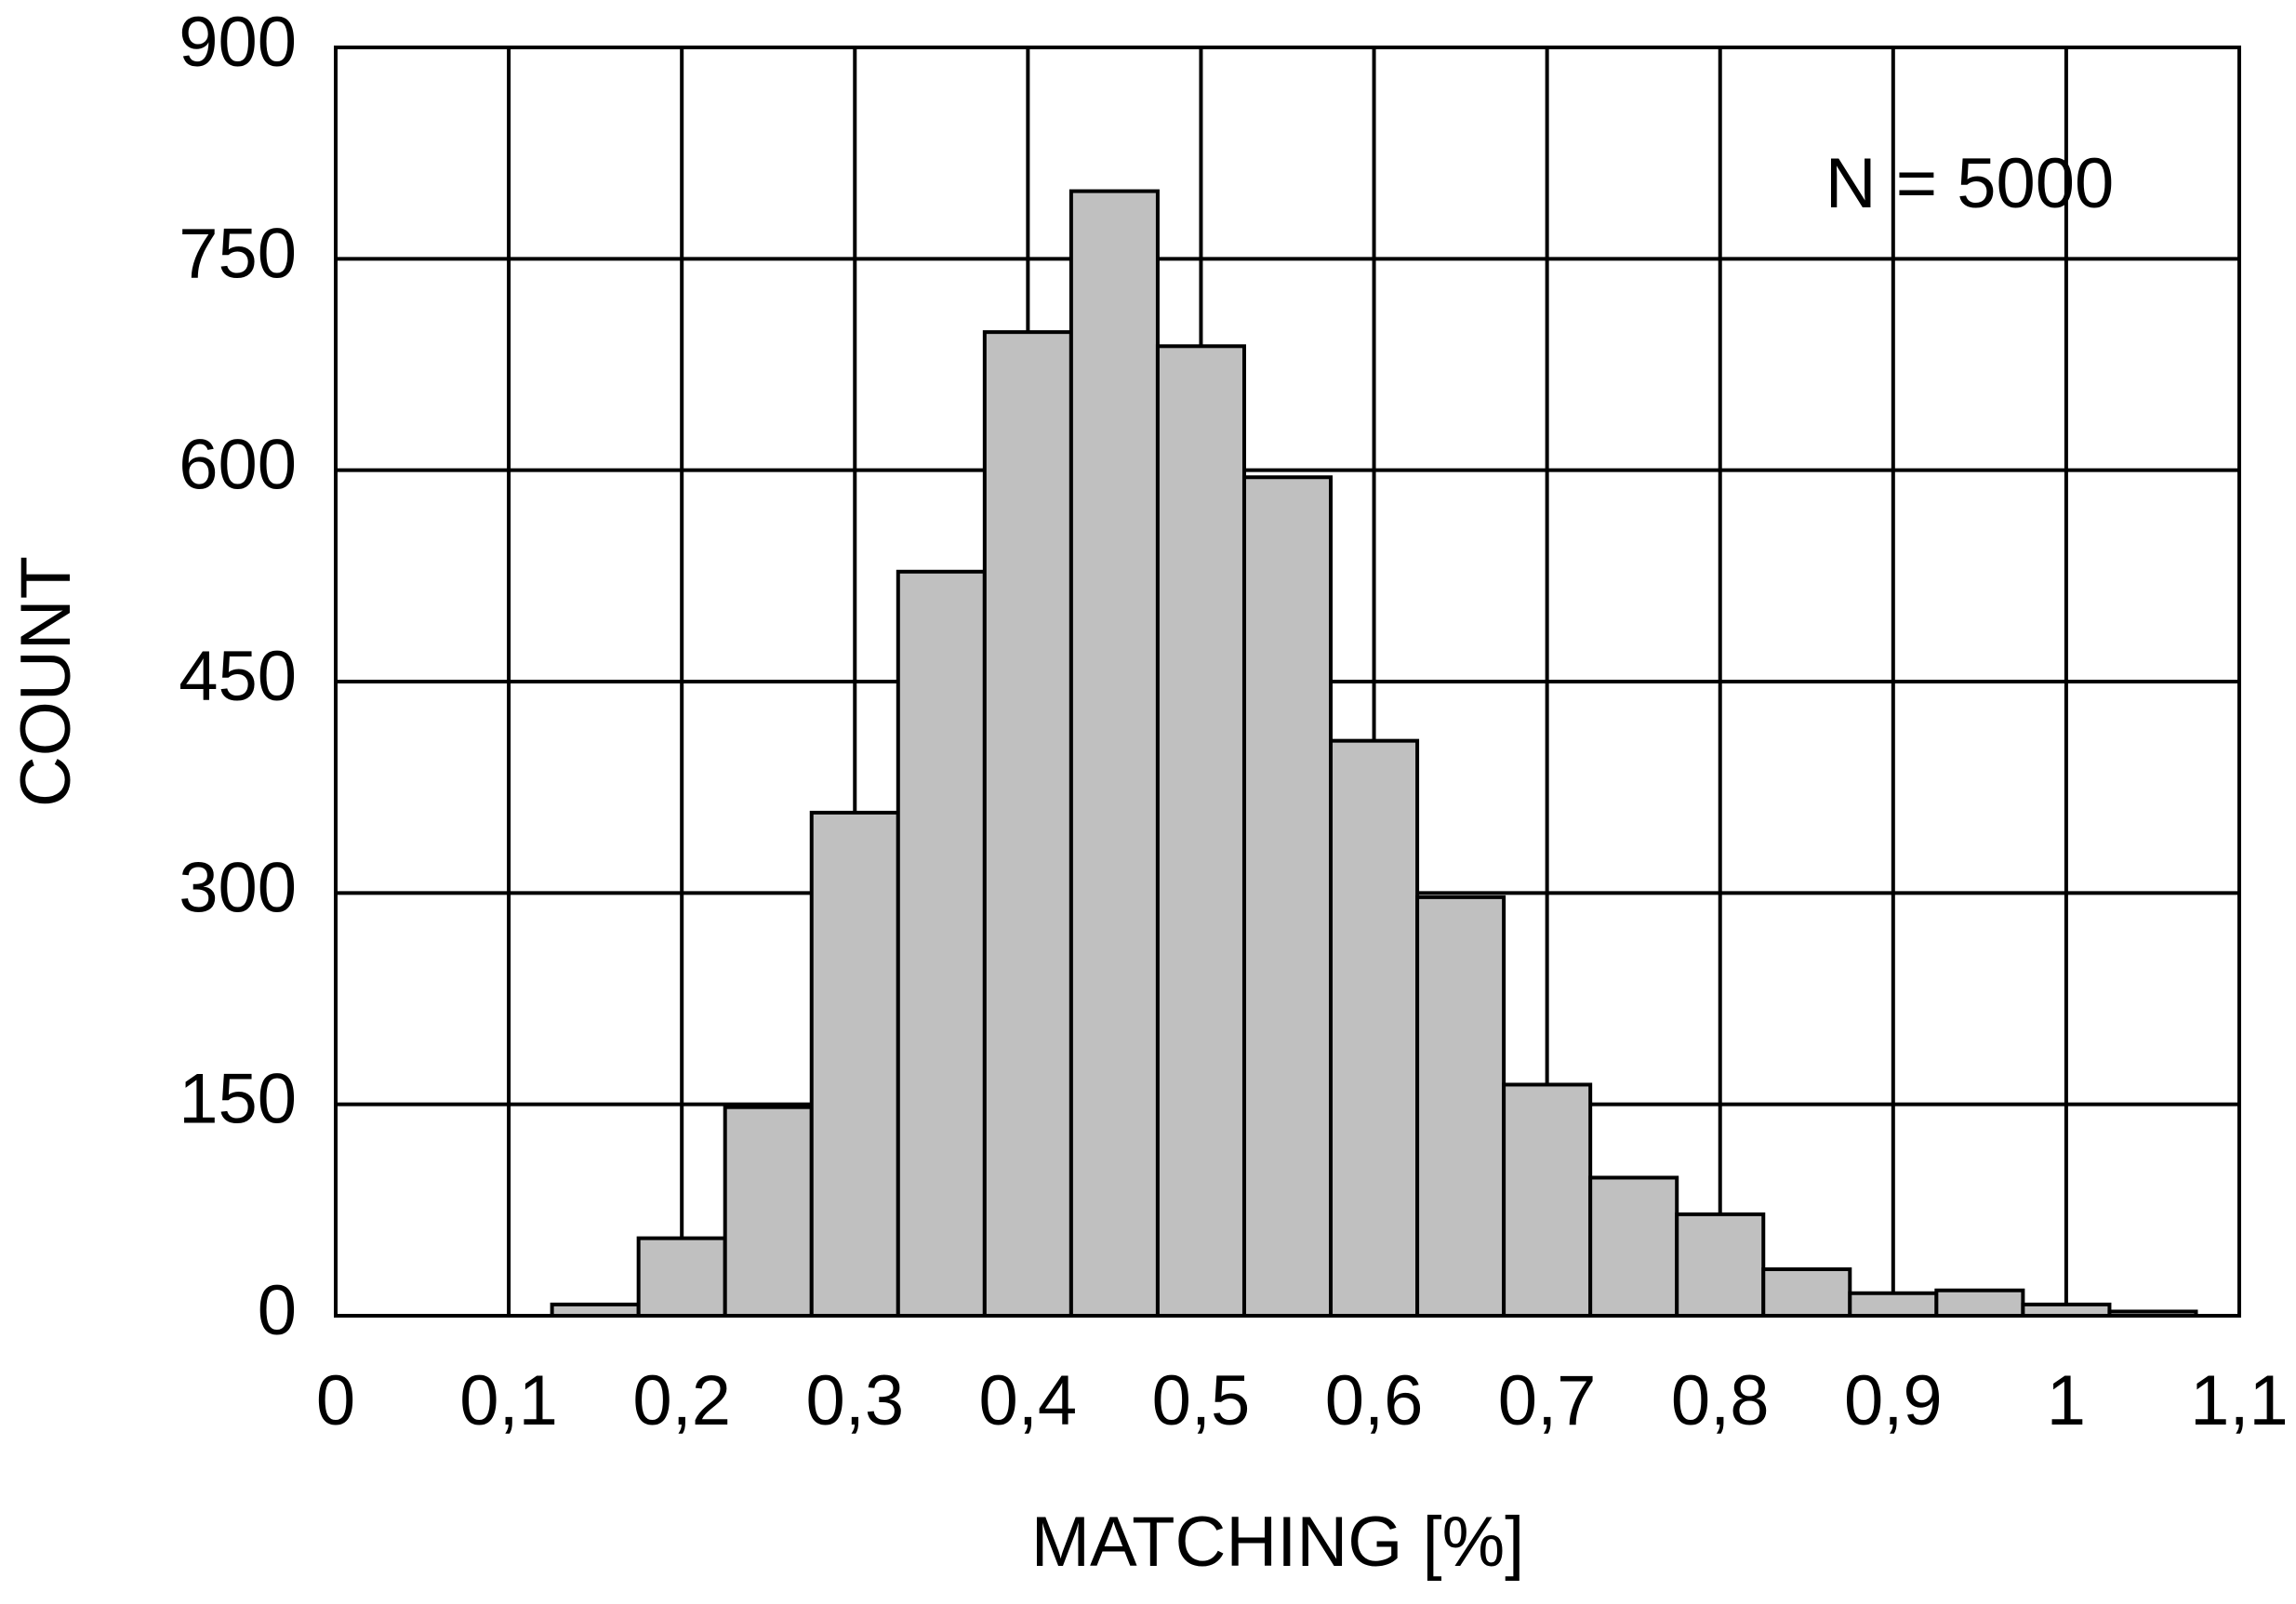 The image size is (2296, 1604). What do you see at coordinates (238, 465) in the screenshot?
I see `y-tick-label: 600` at bounding box center [238, 465].